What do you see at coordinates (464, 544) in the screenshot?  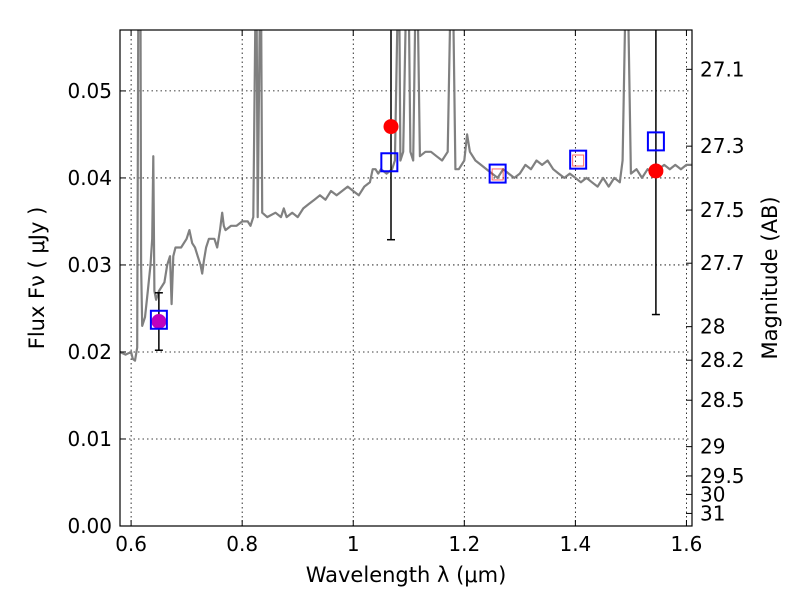 I see `x-tick-label: 1.2` at bounding box center [464, 544].